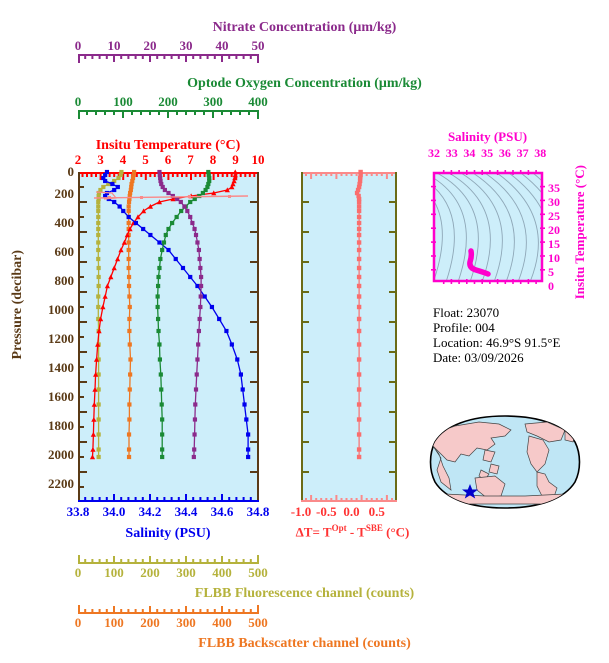 The width and height of the screenshot is (609, 663). I want to click on ts-salinity-tick-labels: 32 33 34 35 36 37 38, so click(488, 153).